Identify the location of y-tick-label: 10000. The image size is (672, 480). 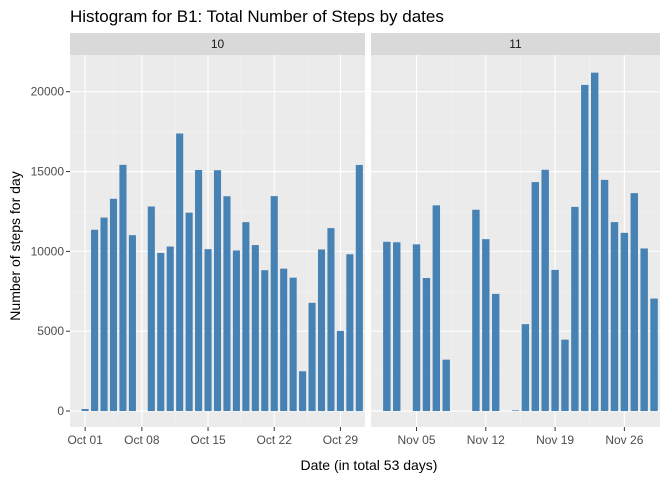
(48, 251).